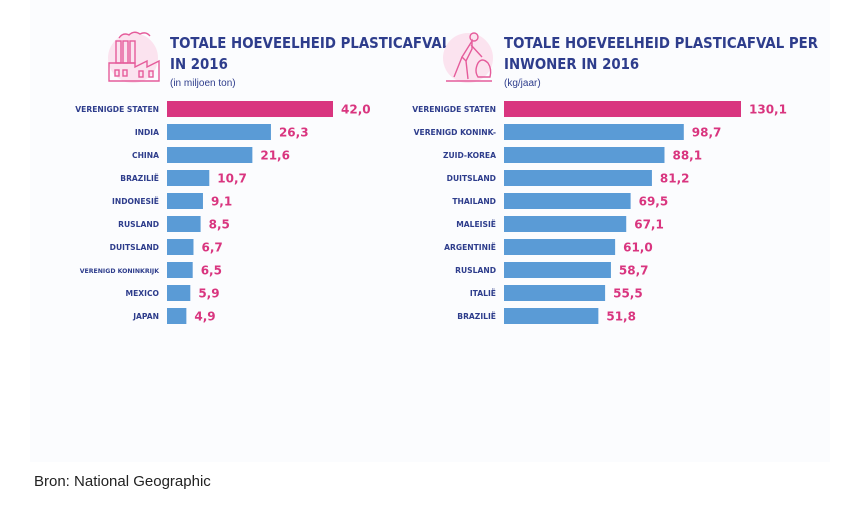 Image resolution: width=858 pixels, height=514 pixels. What do you see at coordinates (204, 317) in the screenshot?
I see `value-label: 4,9` at bounding box center [204, 317].